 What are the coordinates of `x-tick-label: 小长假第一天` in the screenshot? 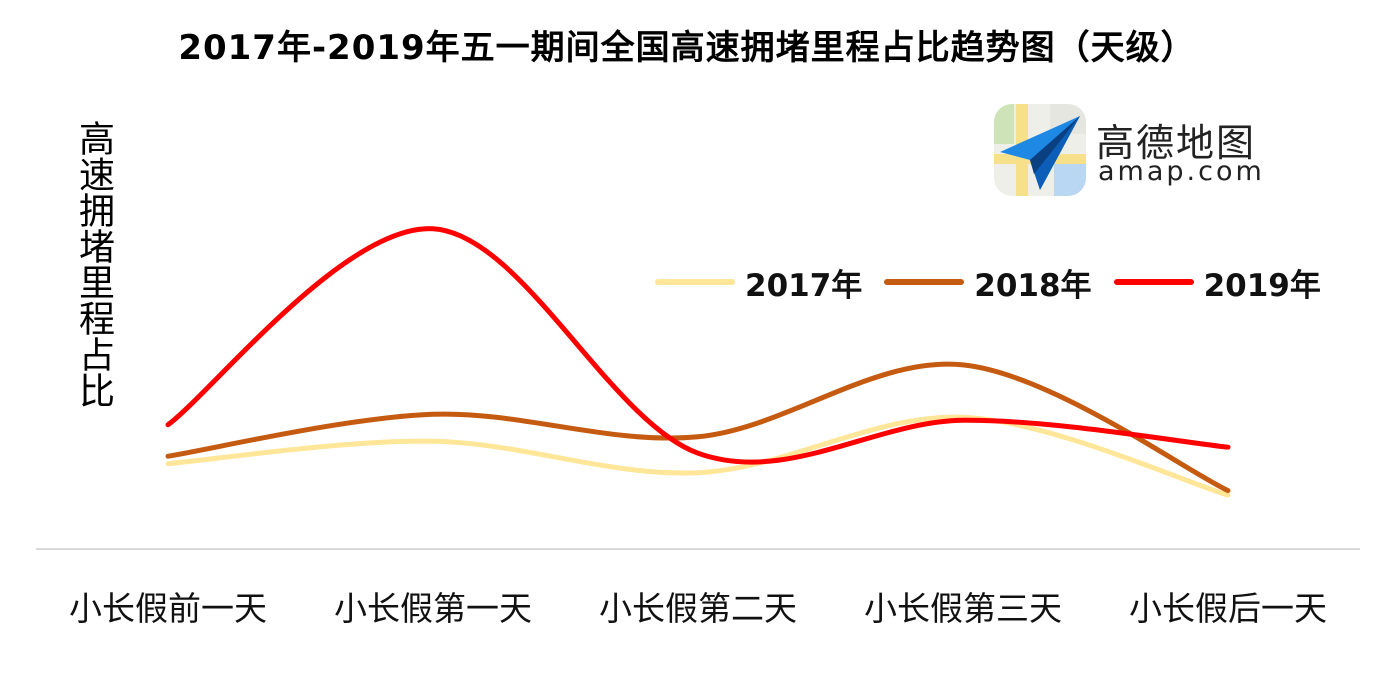 It's located at (433, 608).